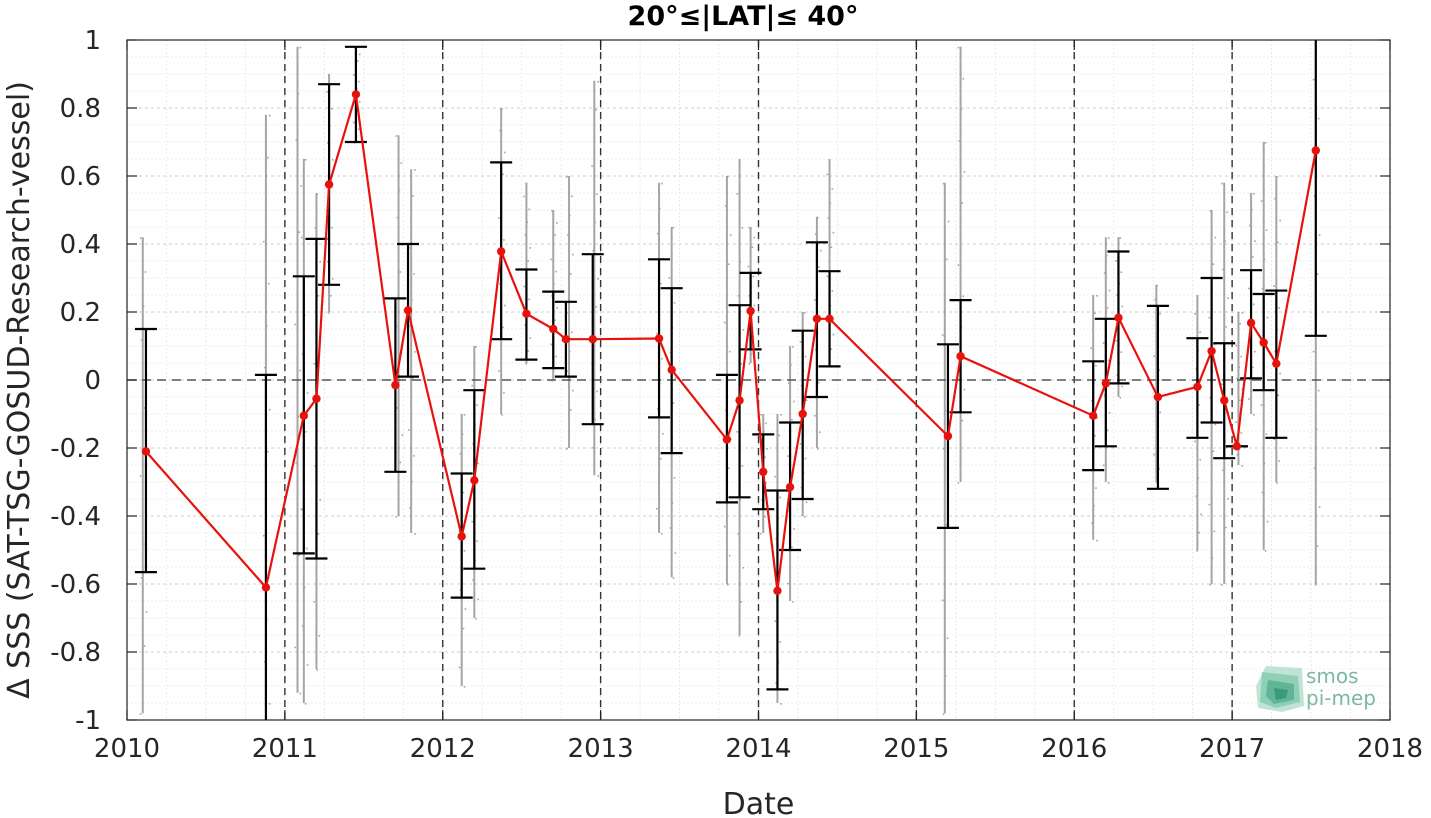 The width and height of the screenshot is (1431, 818). What do you see at coordinates (758, 749) in the screenshot?
I see `x-tick-label: 2014` at bounding box center [758, 749].